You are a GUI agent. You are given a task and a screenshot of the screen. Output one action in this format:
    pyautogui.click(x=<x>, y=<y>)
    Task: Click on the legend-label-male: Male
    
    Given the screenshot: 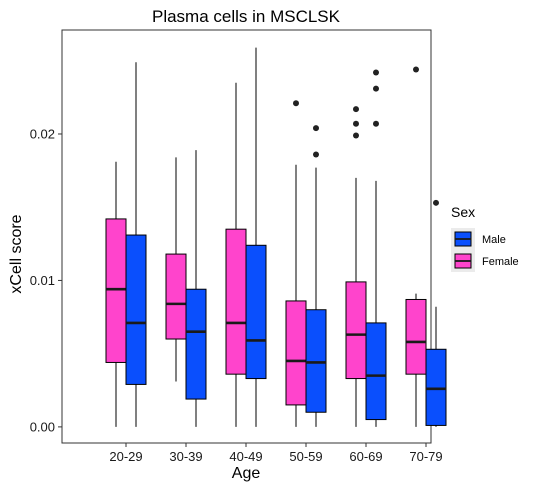 What is the action you would take?
    pyautogui.click(x=494, y=240)
    